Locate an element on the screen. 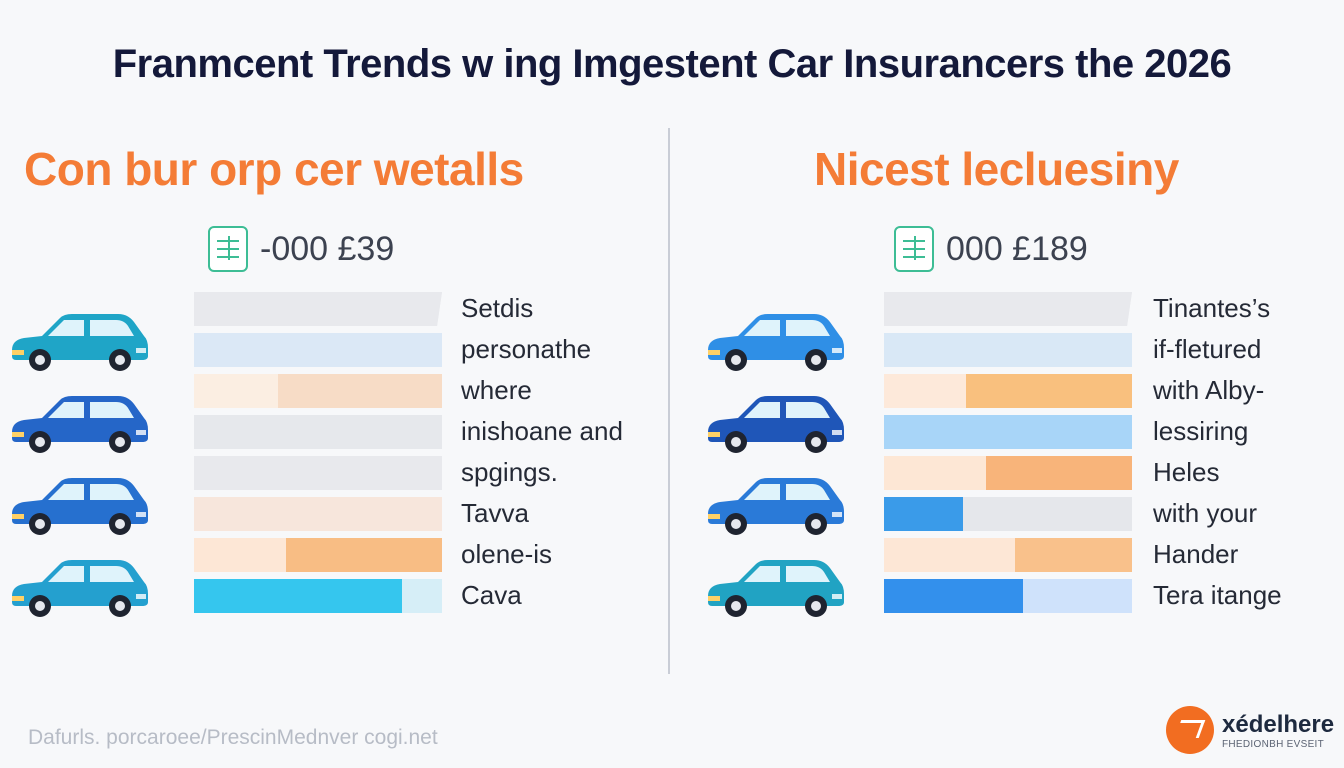 This screenshot has height=768, width=1344. right-panel-heading: Nicest lecluesiny is located at coordinates (996, 169).